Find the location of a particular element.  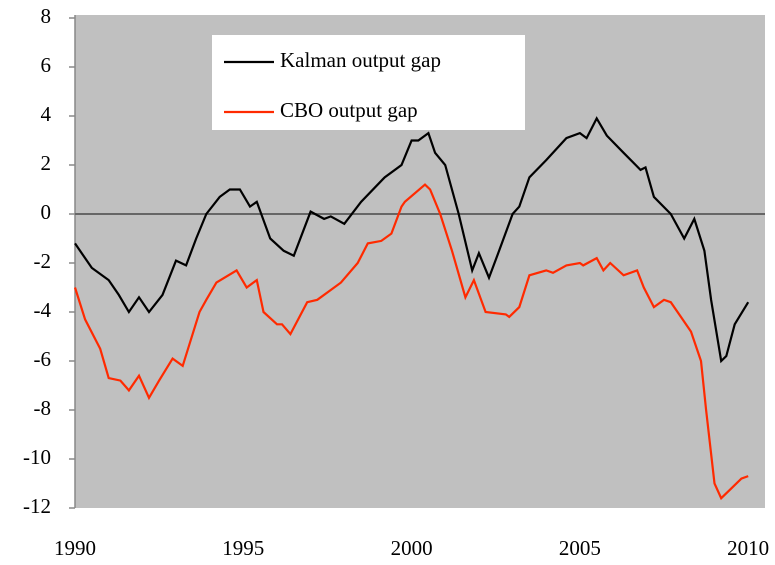

y-tick-label: -10 is located at coordinates (37, 457).